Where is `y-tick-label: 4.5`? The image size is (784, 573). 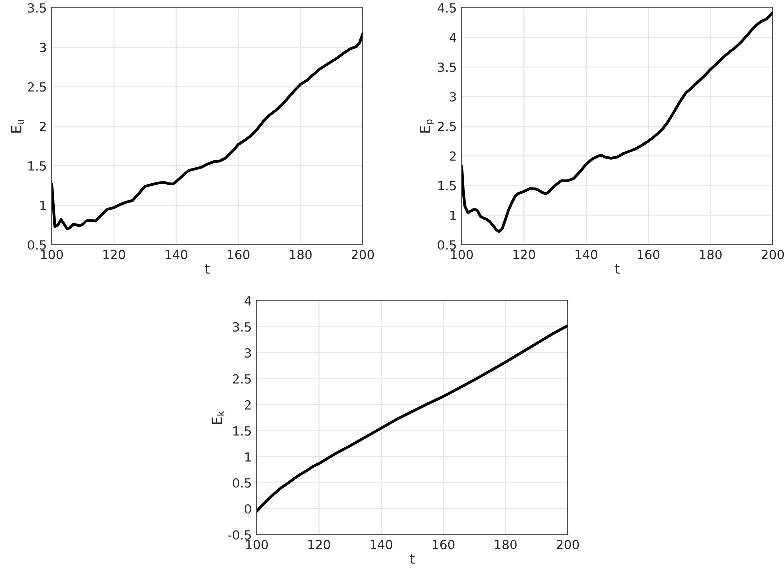
y-tick-label: 4.5 is located at coordinates (447, 8).